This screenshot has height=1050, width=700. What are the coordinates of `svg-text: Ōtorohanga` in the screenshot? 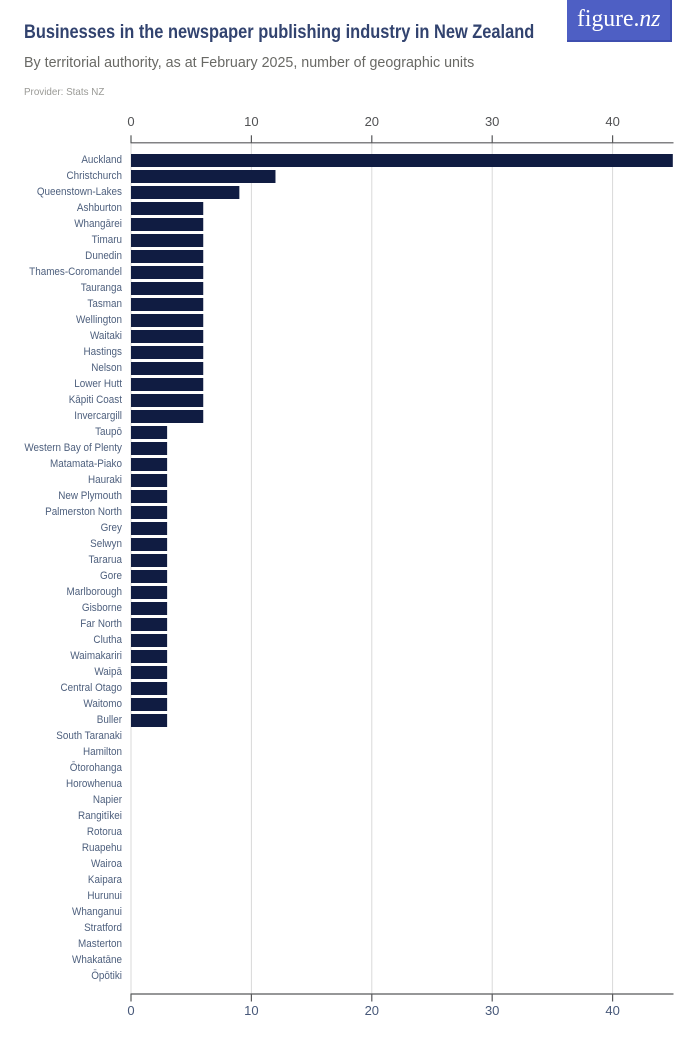 It's located at (96, 768).